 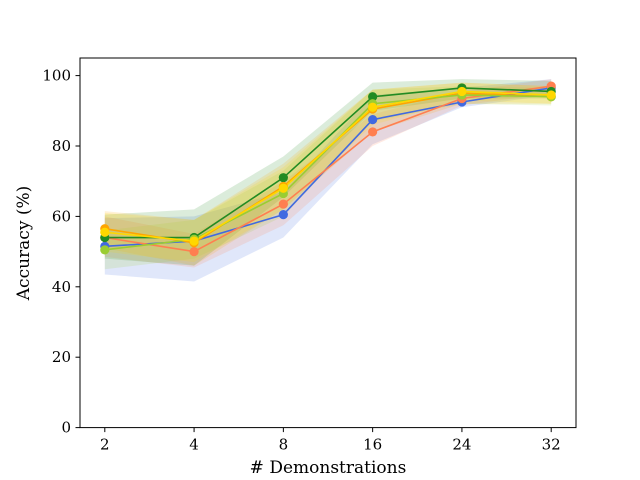 What do you see at coordinates (194, 445) in the screenshot?
I see `x-tick-label: 4` at bounding box center [194, 445].